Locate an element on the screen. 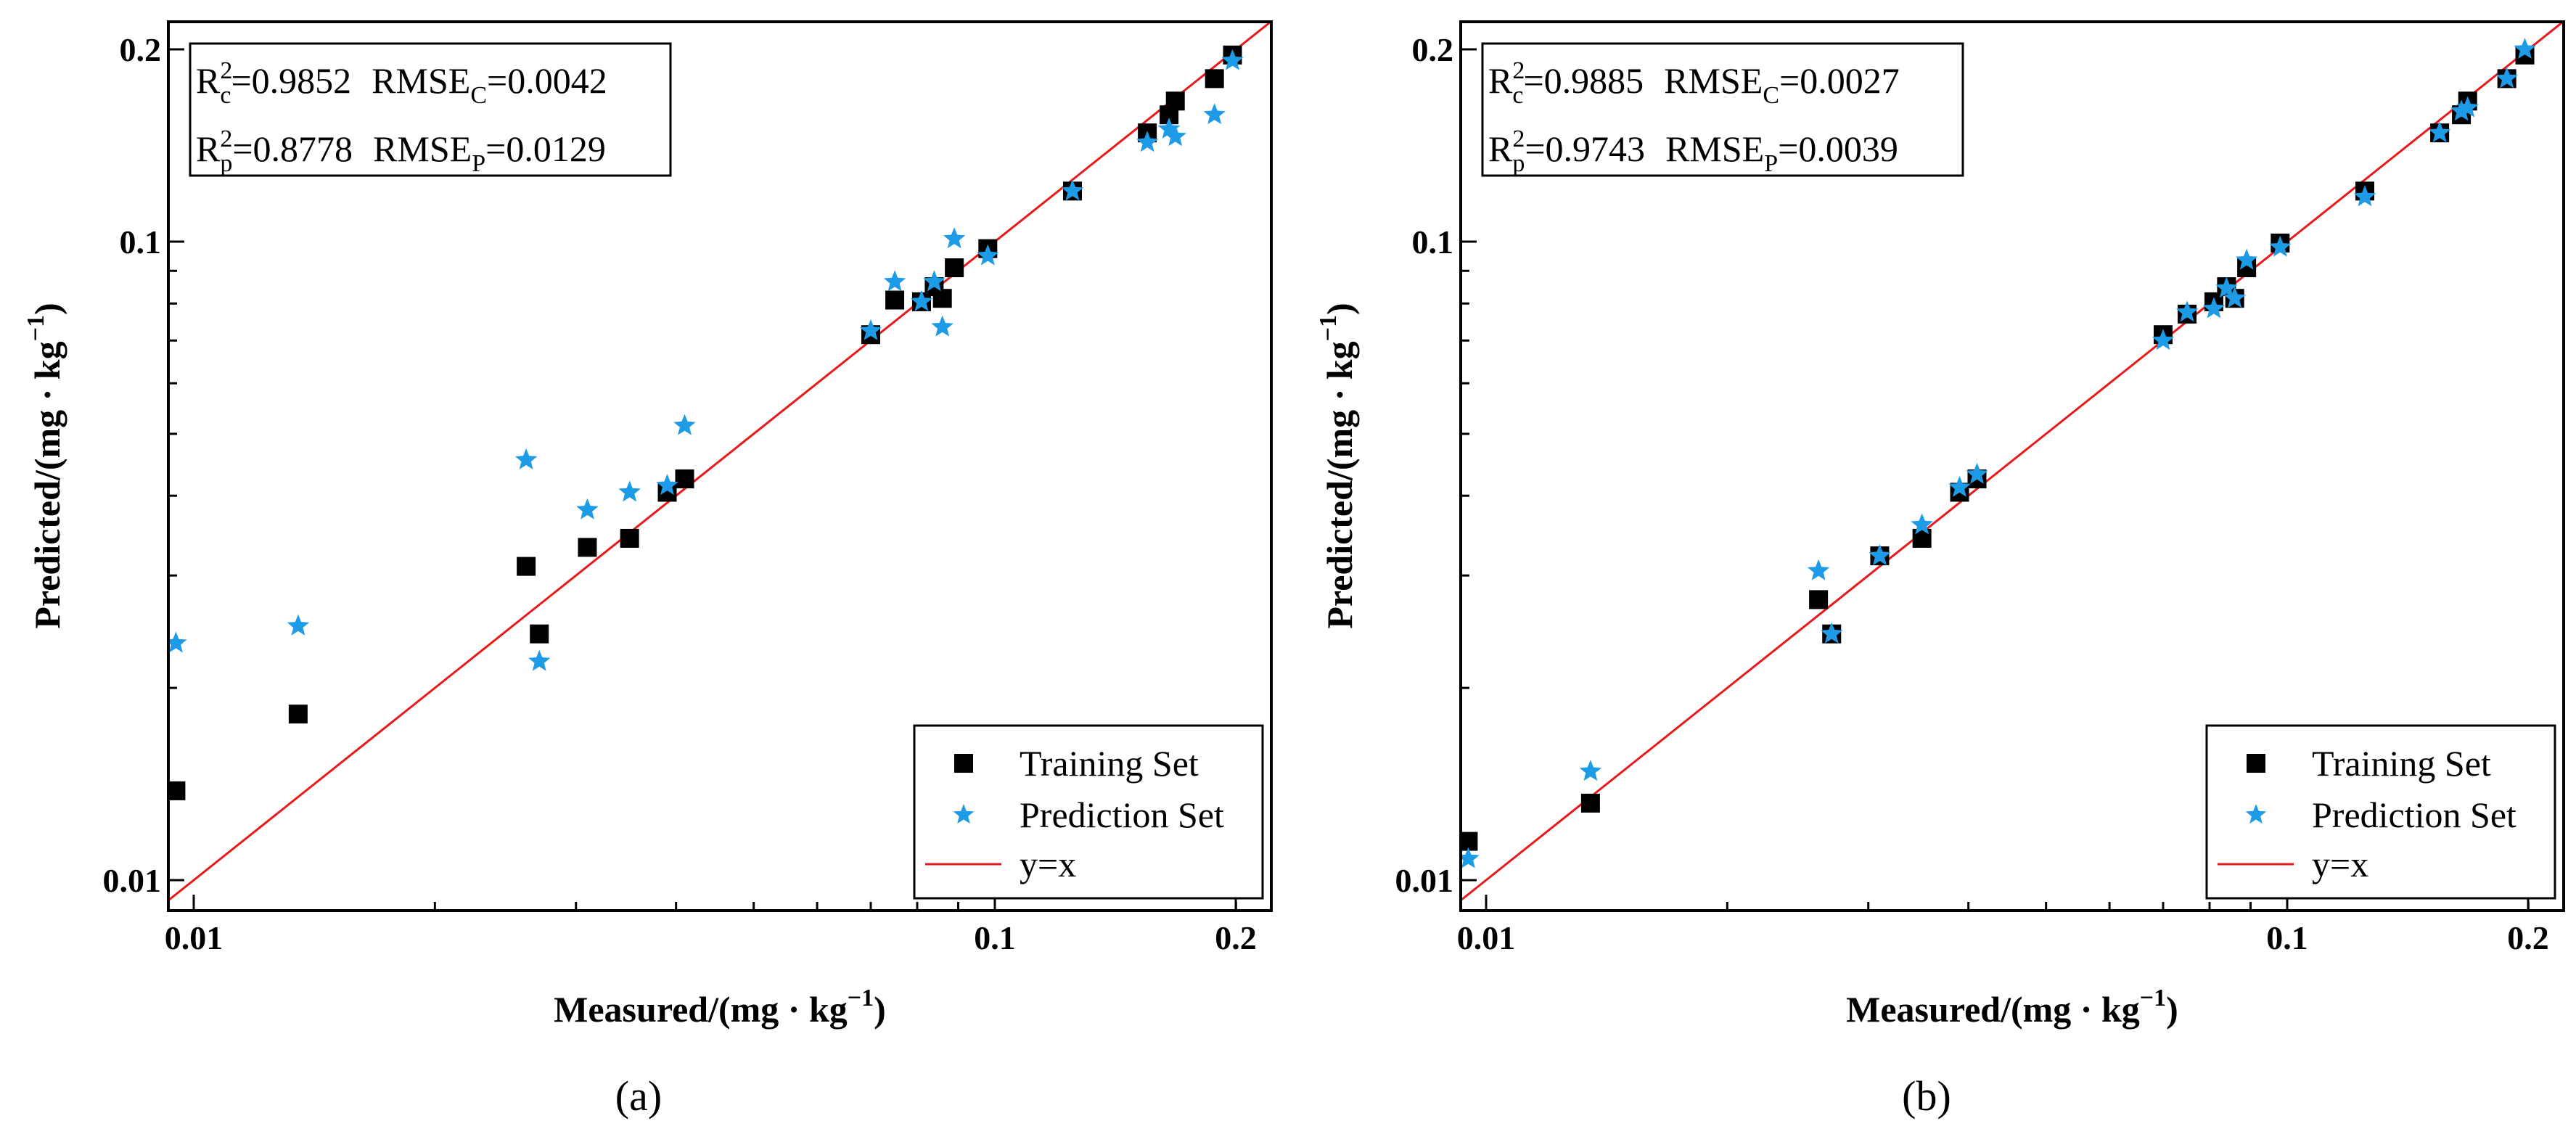 Image resolution: width=2576 pixels, height=1129 pixels. stat-rc2: =0.9885 is located at coordinates (1583, 80).